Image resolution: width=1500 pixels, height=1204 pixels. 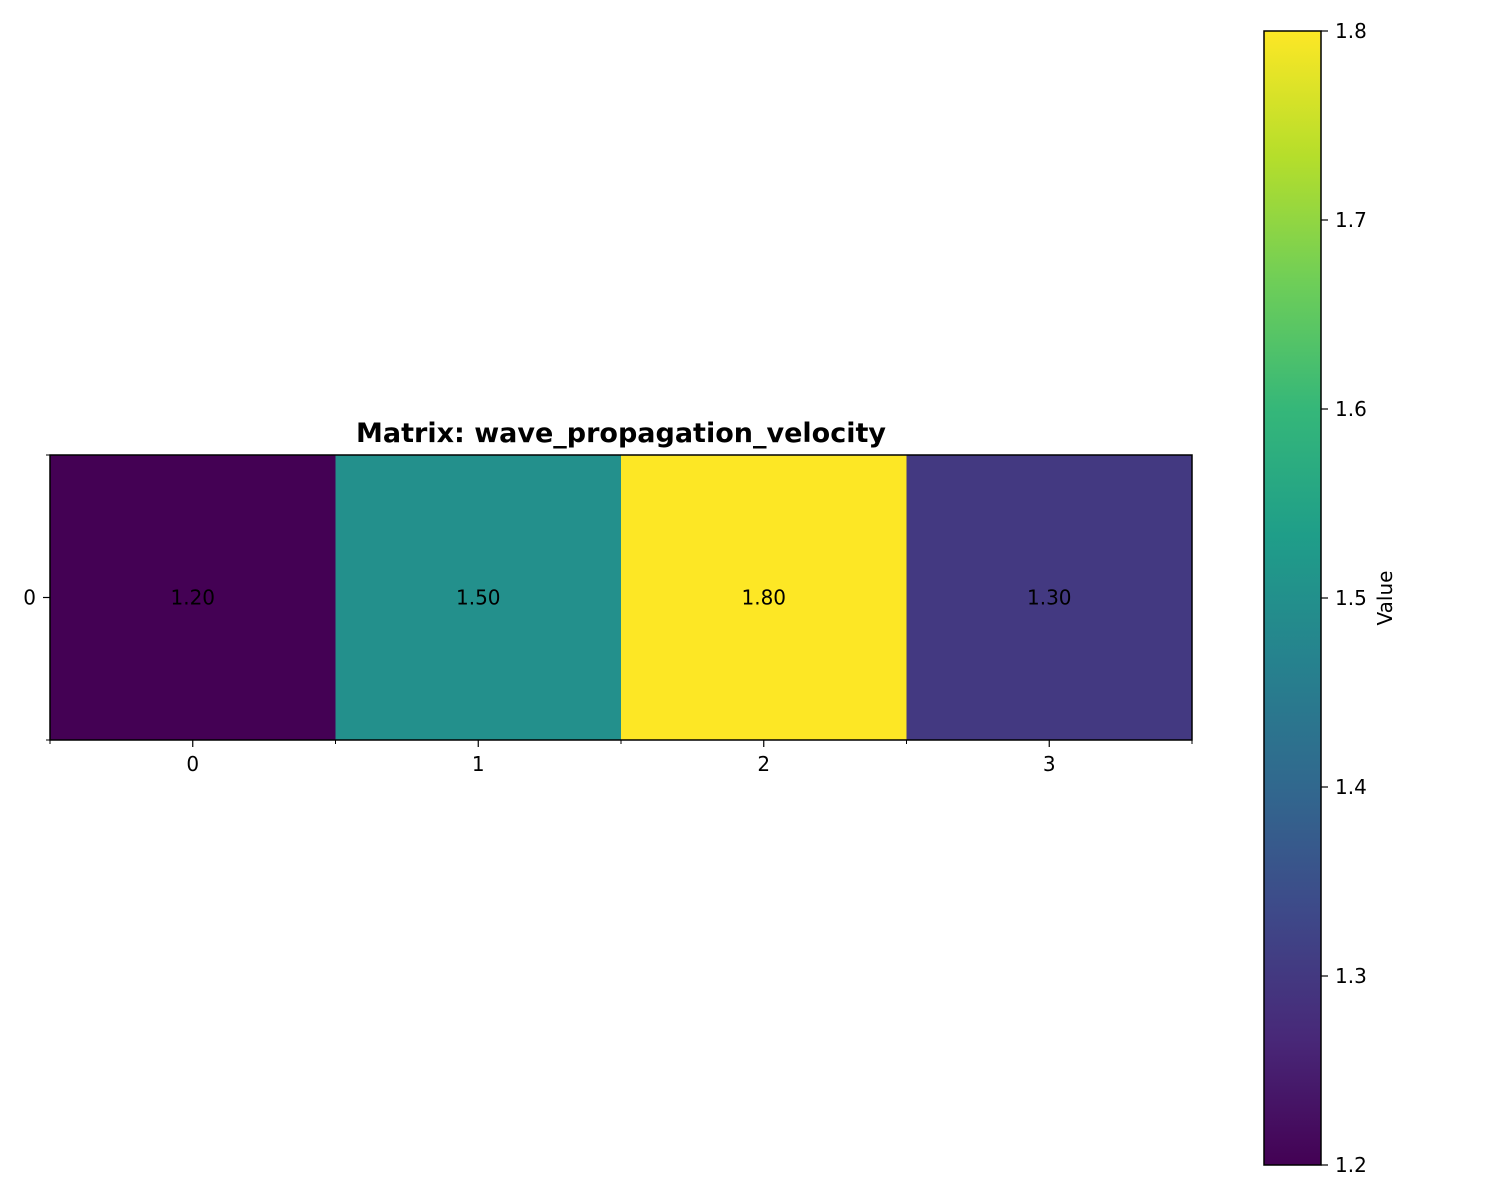 What do you see at coordinates (29, 598) in the screenshot?
I see `y-tick-label: 0` at bounding box center [29, 598].